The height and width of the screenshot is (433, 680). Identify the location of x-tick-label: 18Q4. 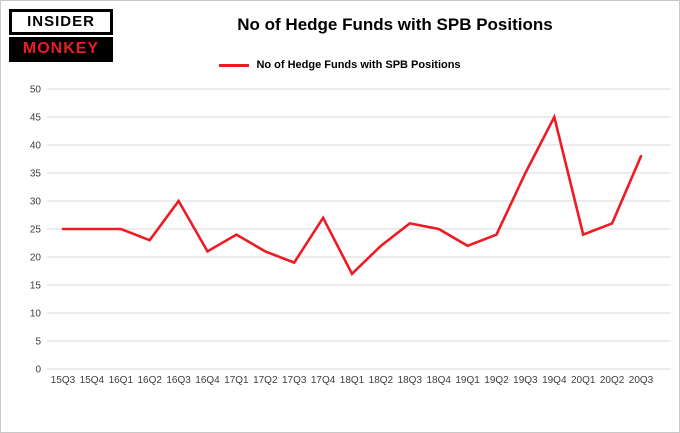
(438, 380).